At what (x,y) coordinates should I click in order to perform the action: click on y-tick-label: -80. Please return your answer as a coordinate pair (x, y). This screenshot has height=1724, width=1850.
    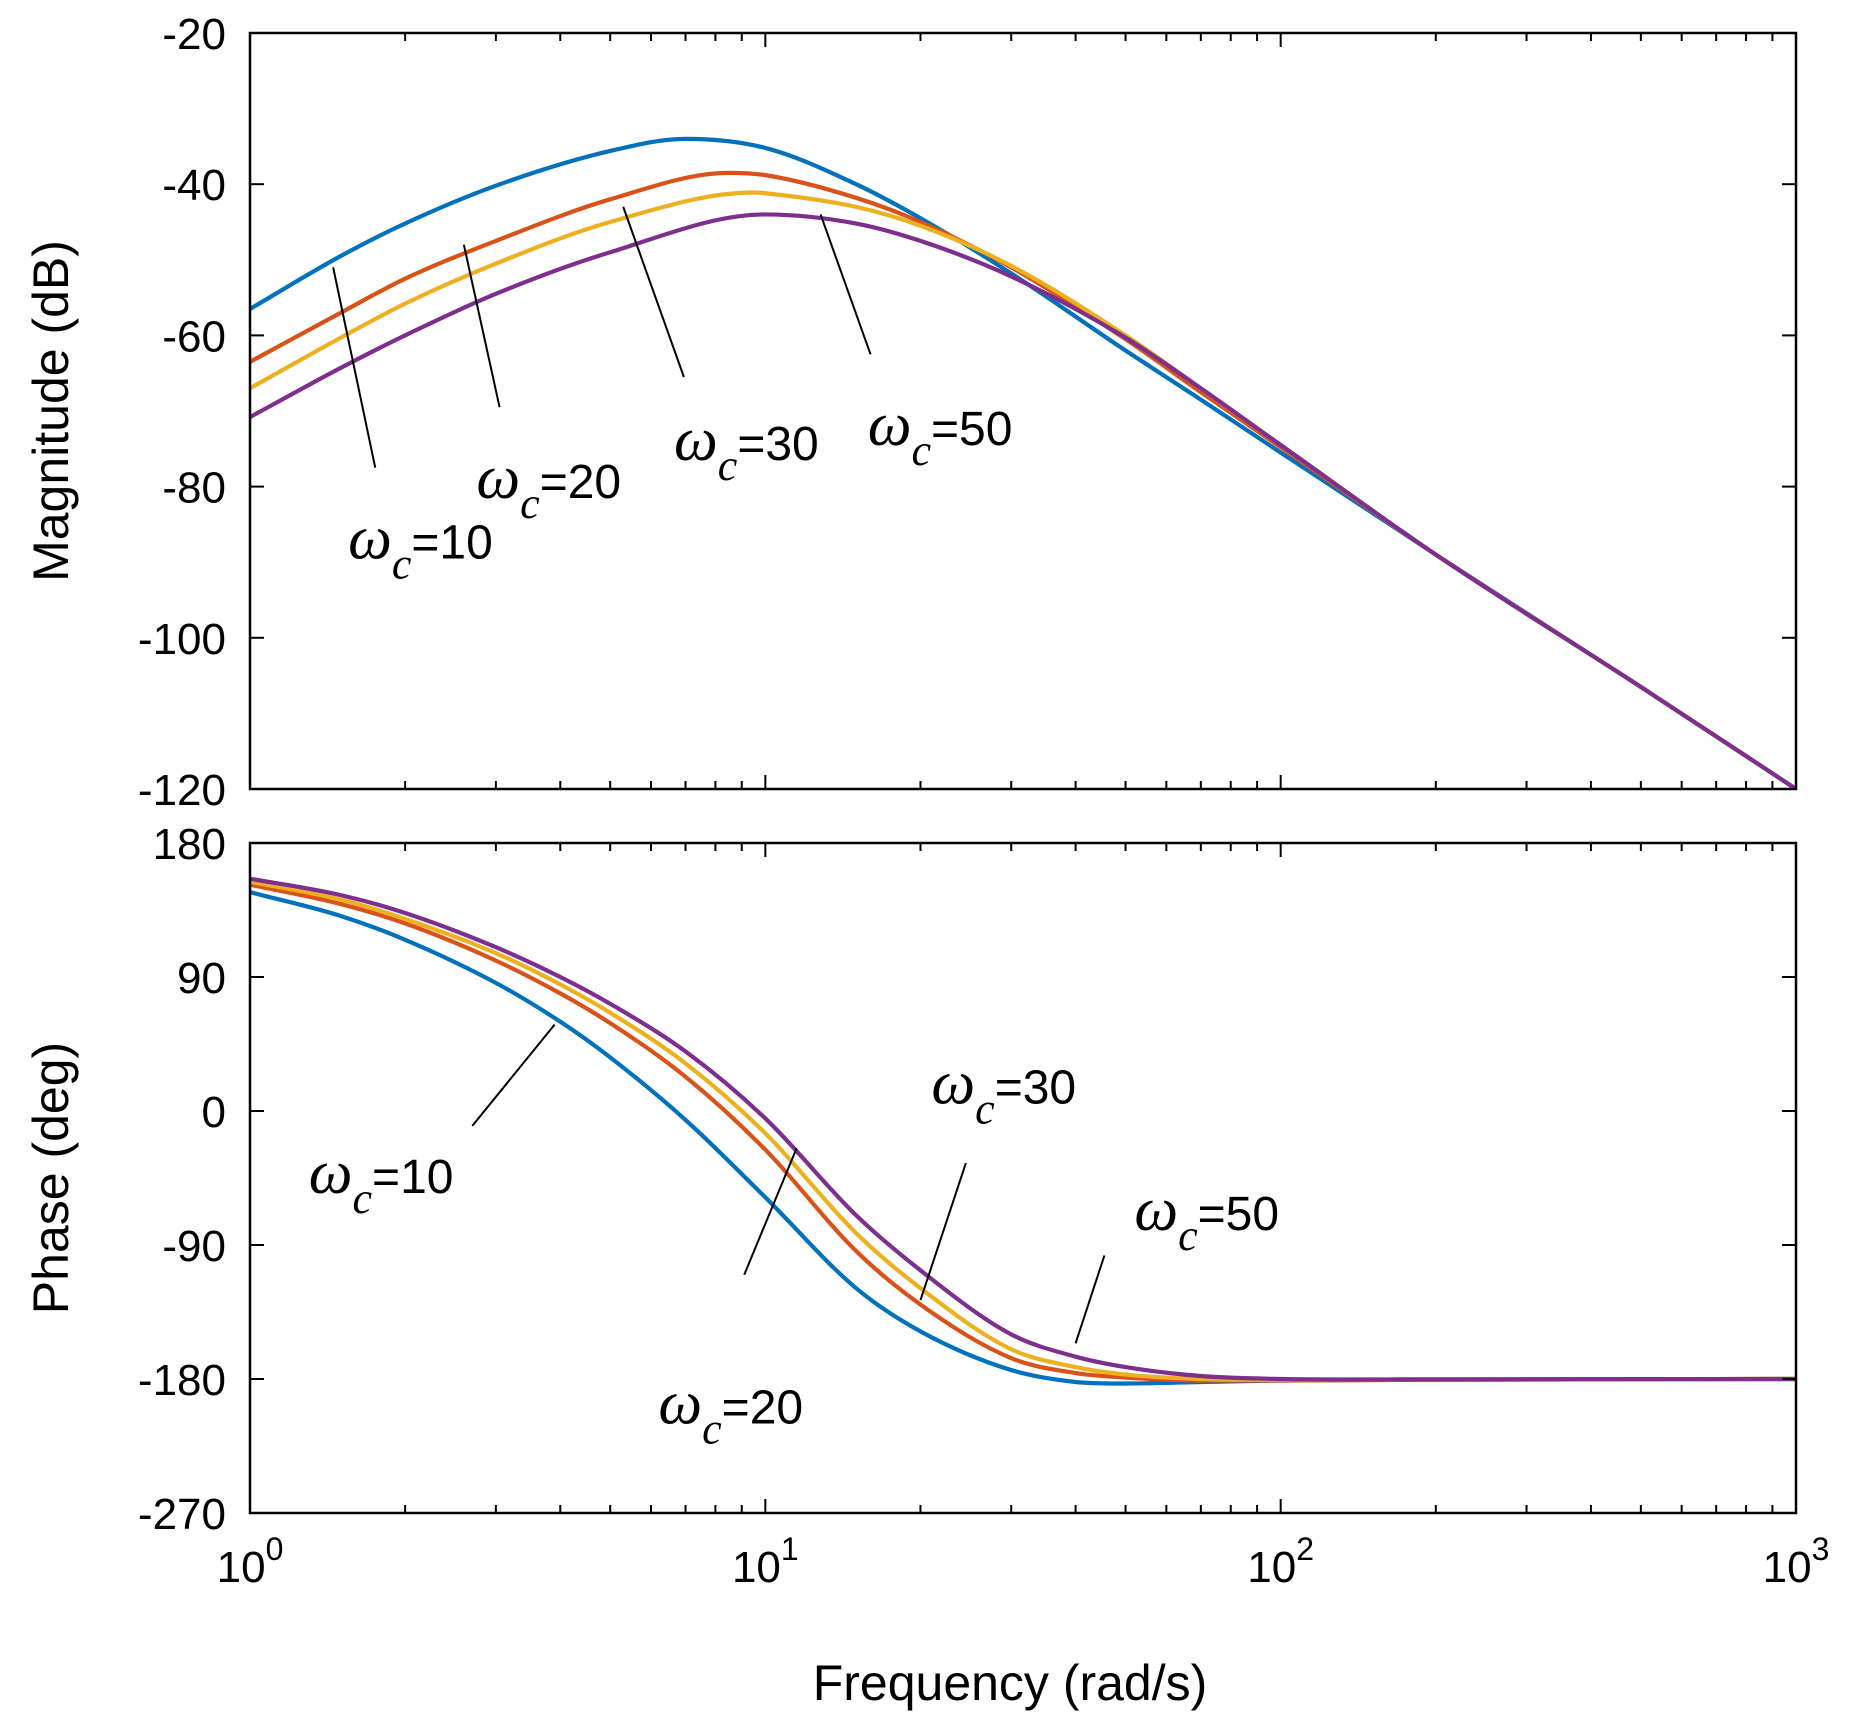
    Looking at the image, I should click on (194, 488).